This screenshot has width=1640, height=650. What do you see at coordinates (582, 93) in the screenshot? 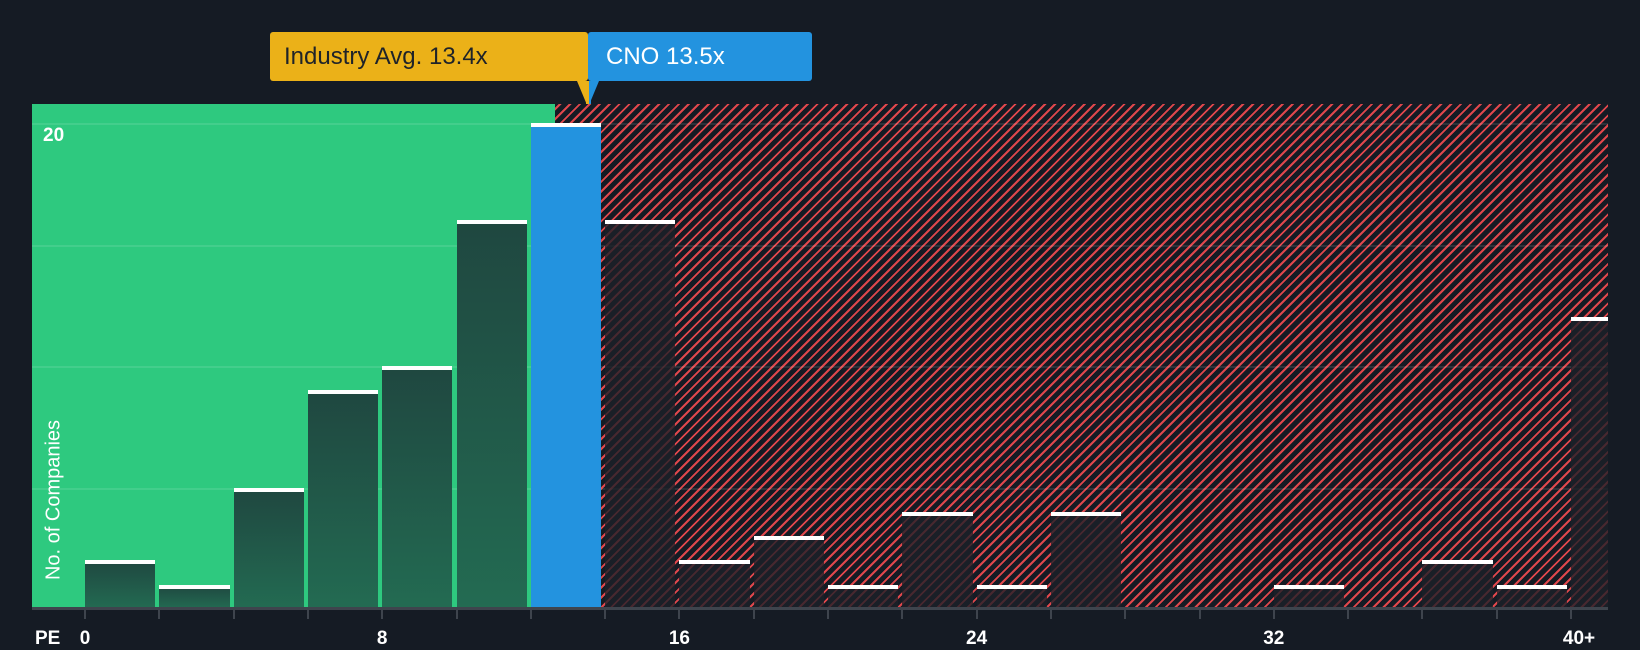
I see `industry-average-pointer` at bounding box center [582, 93].